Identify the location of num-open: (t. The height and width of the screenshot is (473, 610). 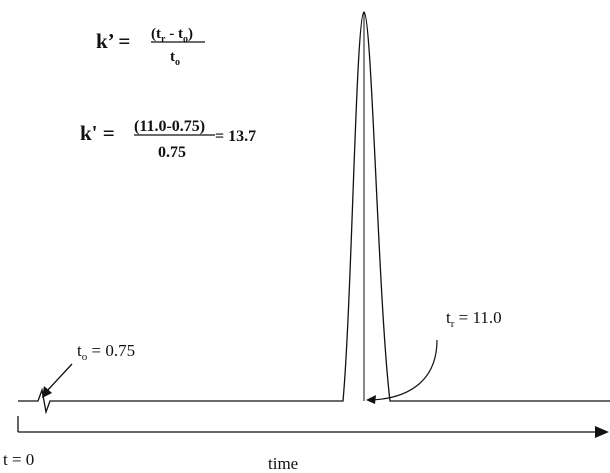
(156, 34).